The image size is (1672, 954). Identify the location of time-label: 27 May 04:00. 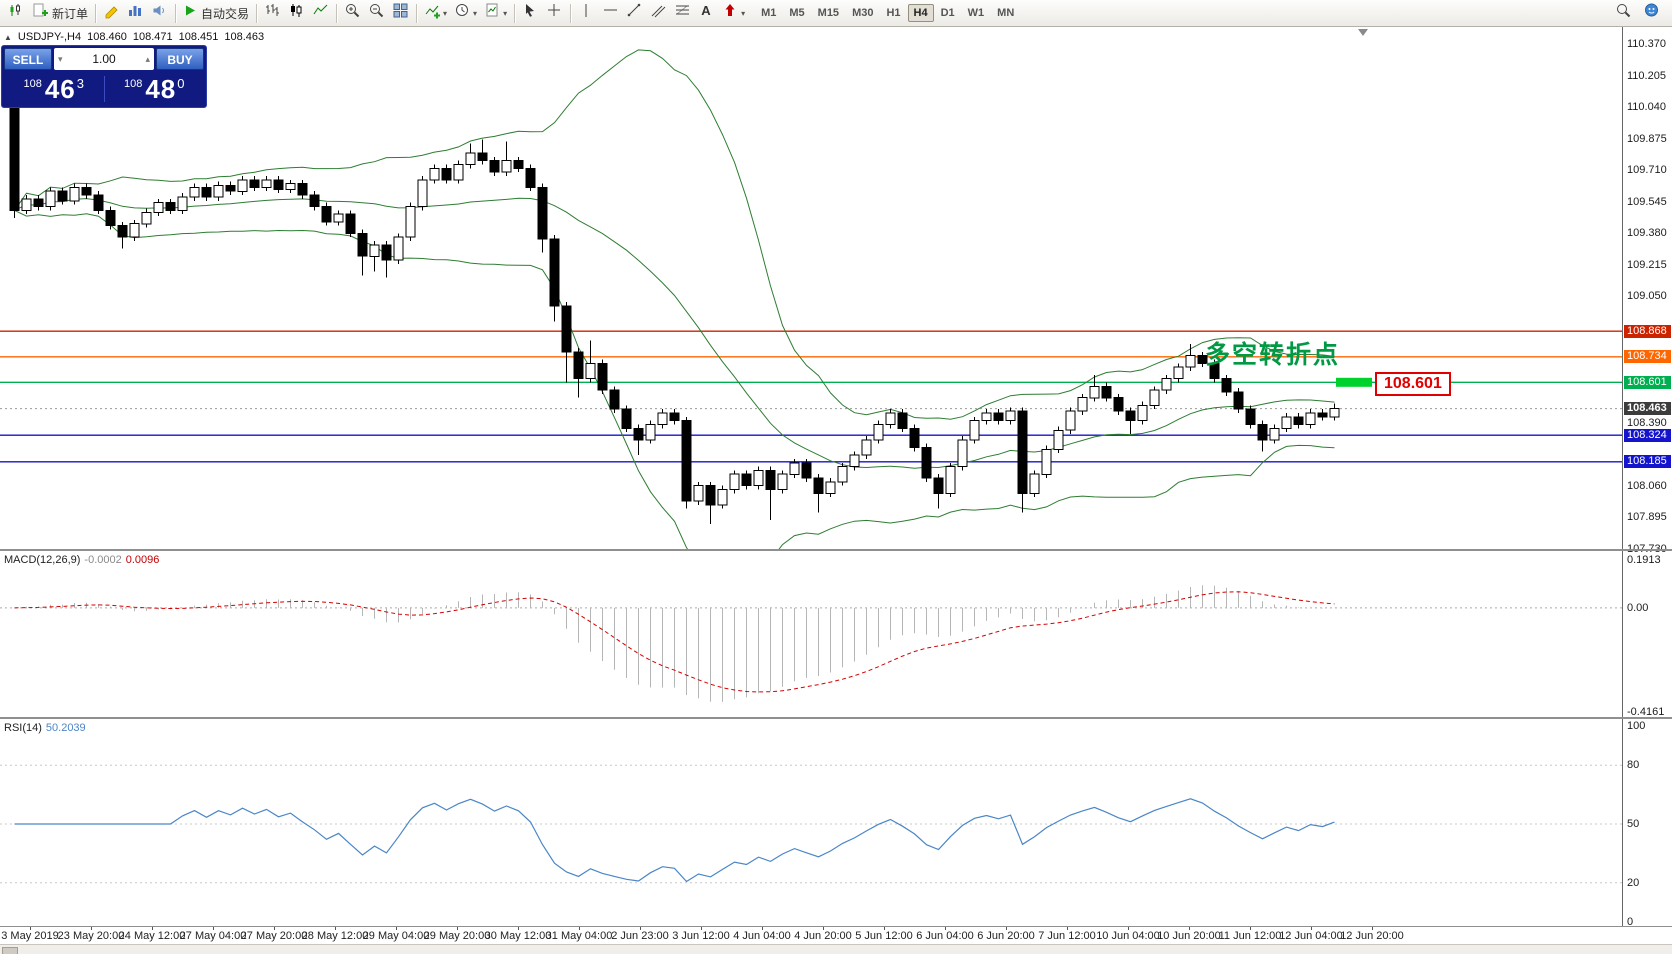
(213, 936).